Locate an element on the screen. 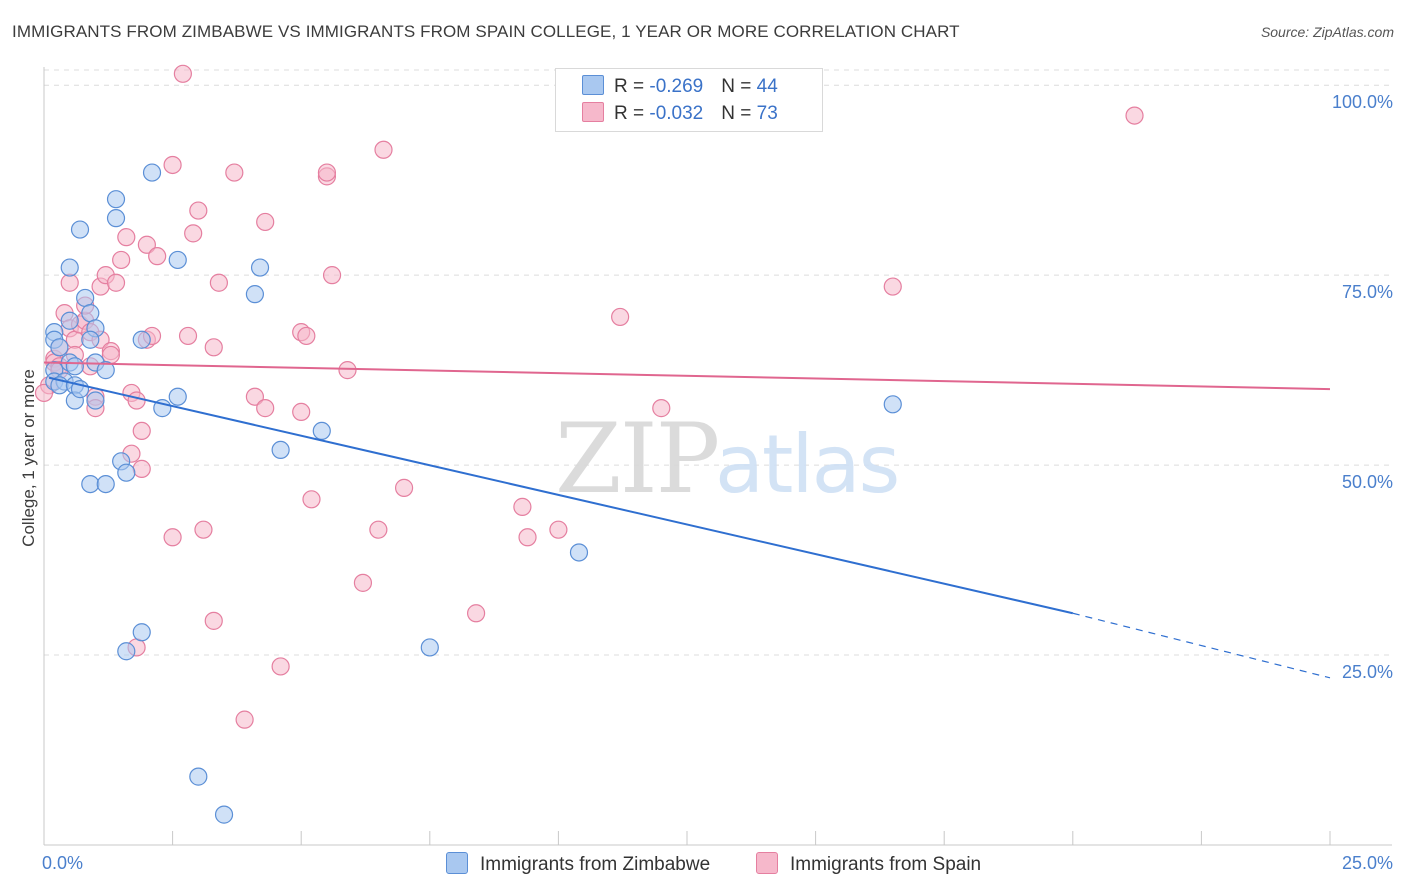  watermark: ZIP atlas is located at coordinates (727, 459).